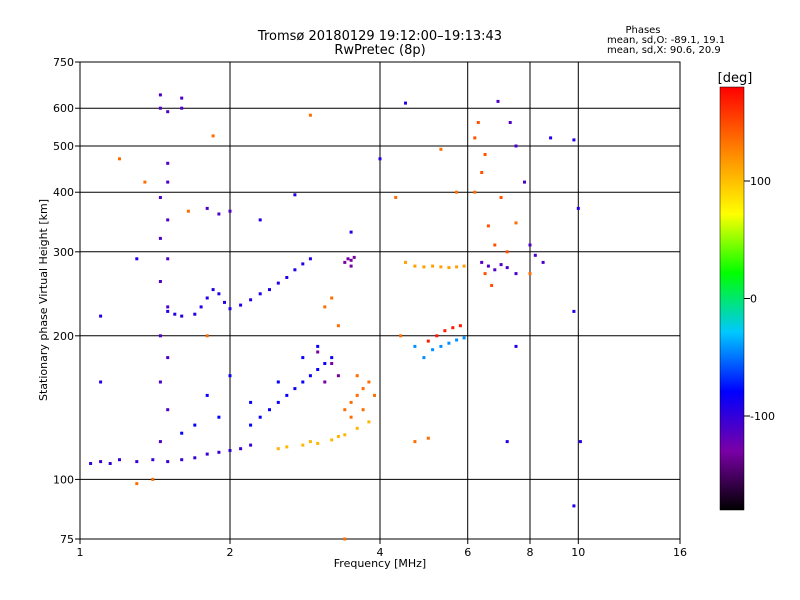 This screenshot has height=600, width=800. Describe the element at coordinates (380, 552) in the screenshot. I see `x-tick-label: 4` at that location.